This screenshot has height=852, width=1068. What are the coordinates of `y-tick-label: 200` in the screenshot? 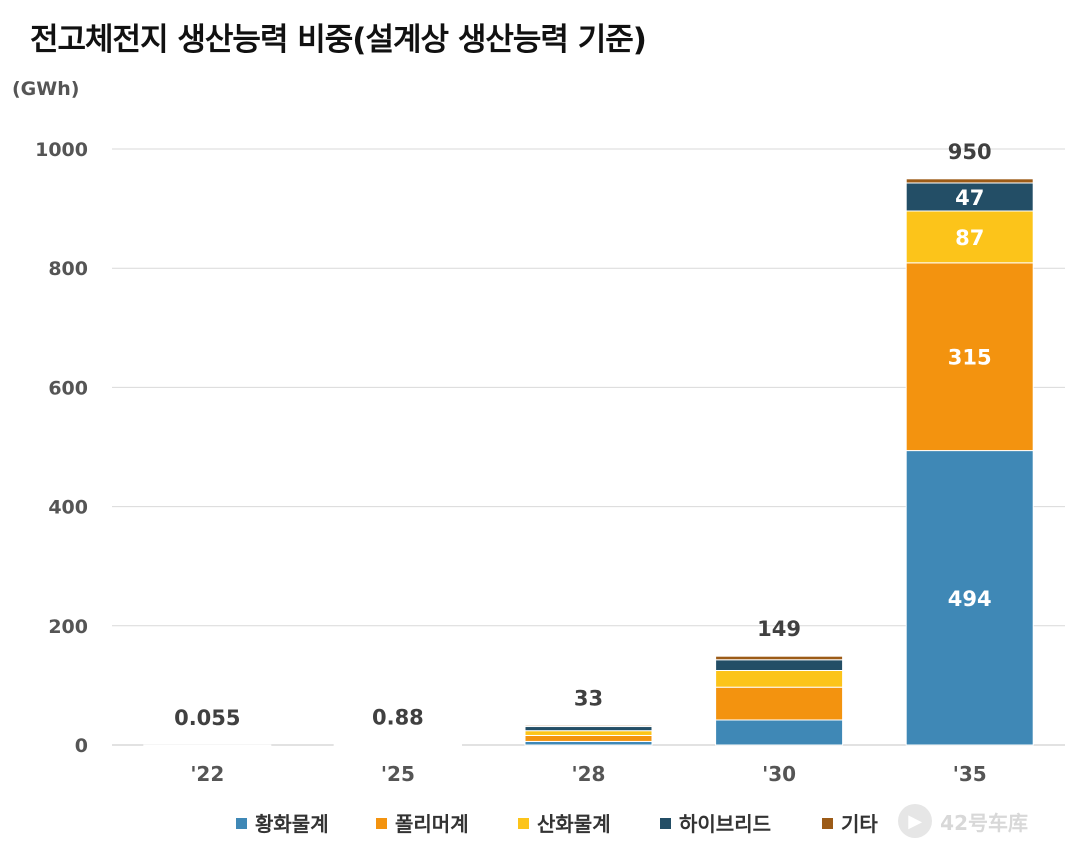 It's located at (68, 627).